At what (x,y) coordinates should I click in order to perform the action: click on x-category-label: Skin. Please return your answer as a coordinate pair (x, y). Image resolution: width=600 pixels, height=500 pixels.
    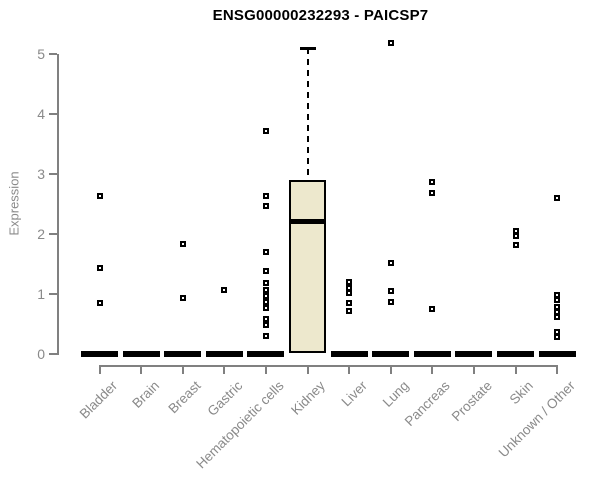
    Looking at the image, I should click on (521, 393).